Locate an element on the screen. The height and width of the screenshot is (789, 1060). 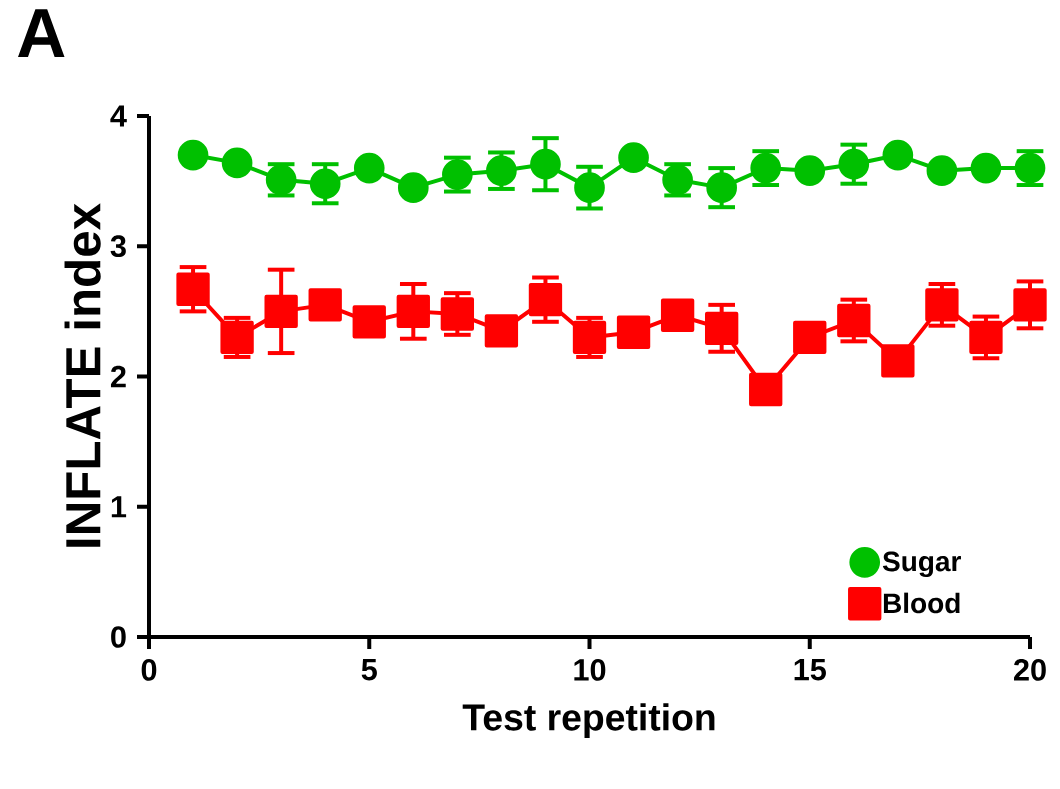
x-tick-label: 10 is located at coordinates (590, 670).